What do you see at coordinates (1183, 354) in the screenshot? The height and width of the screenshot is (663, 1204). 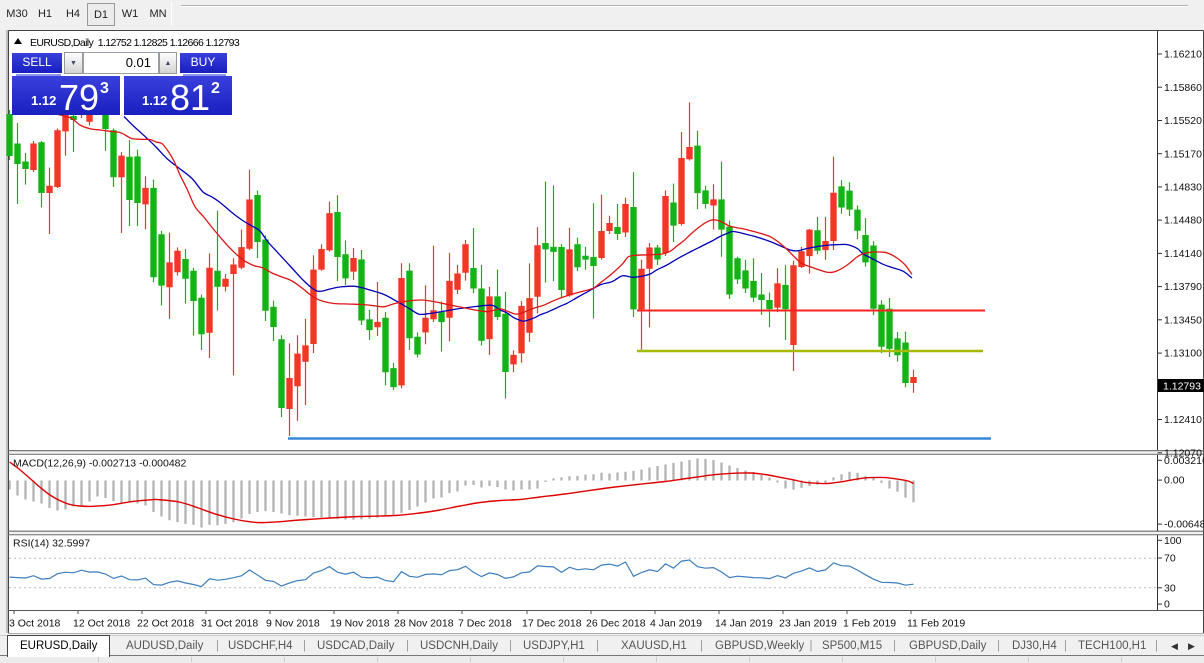 I see `svg-text: 1.13100` at bounding box center [1183, 354].